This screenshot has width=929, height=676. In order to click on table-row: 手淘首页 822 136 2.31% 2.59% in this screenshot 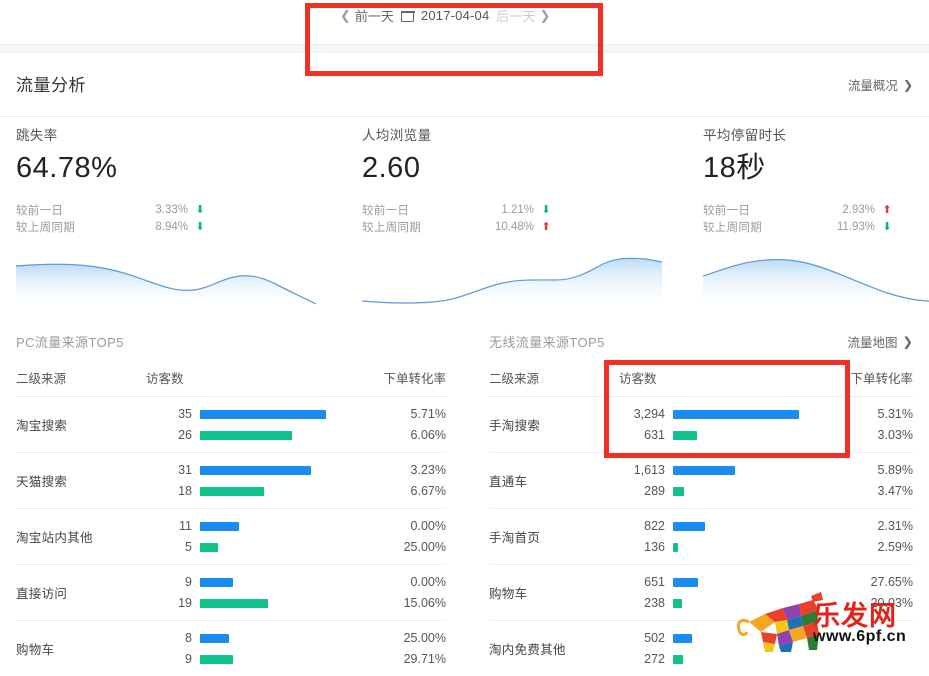, I will do `click(701, 537)`.